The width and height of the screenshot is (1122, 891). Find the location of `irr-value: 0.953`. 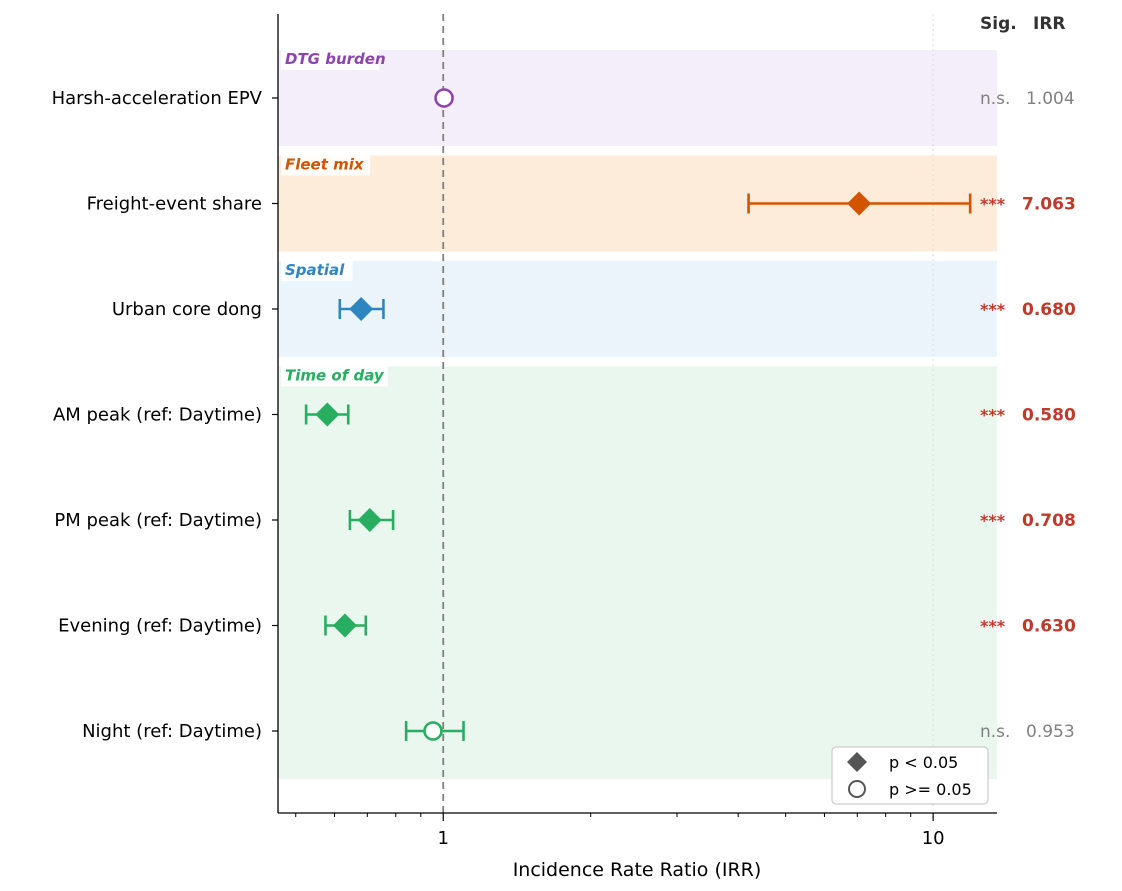

irr-value: 0.953 is located at coordinates (1050, 732).